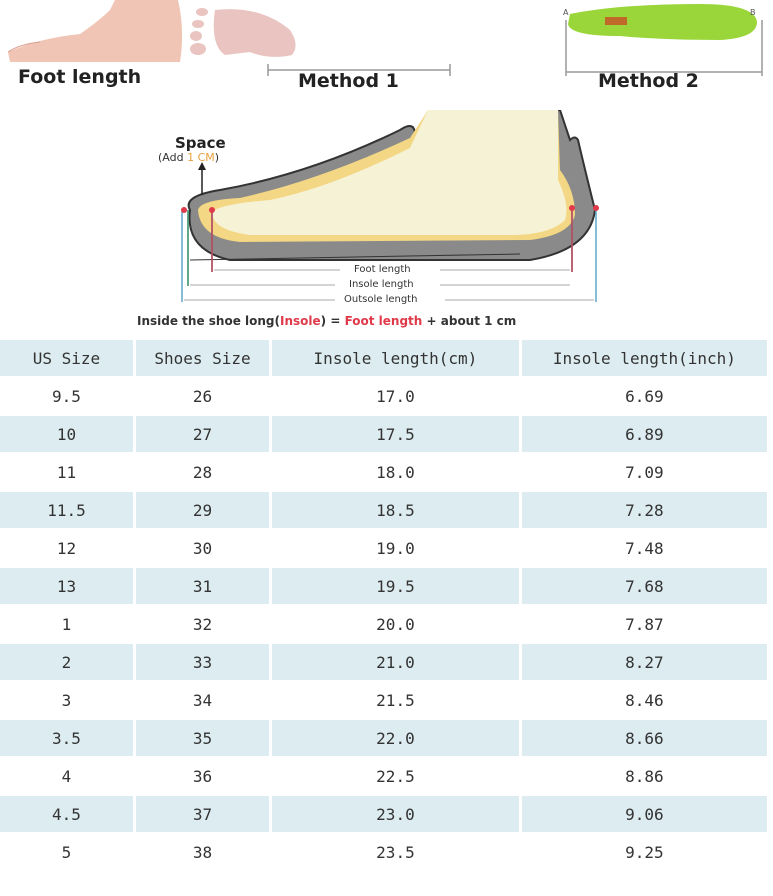 Image resolution: width=773 pixels, height=896 pixels. Describe the element at coordinates (202, 434) in the screenshot. I see `shoes-size-cell: 27` at that location.